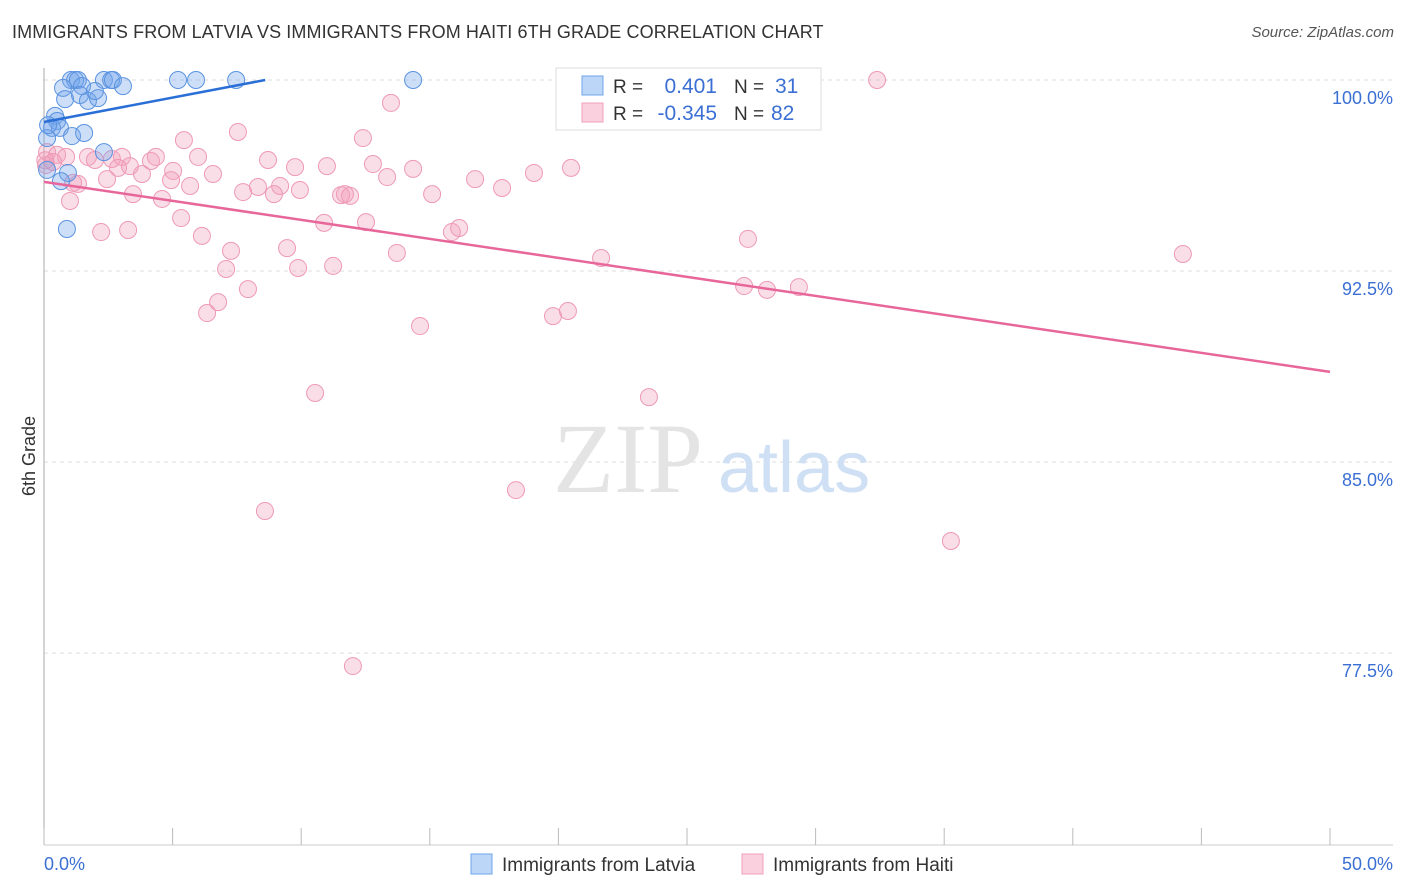 Image resolution: width=1406 pixels, height=892 pixels. Describe the element at coordinates (154, 101) in the screenshot. I see `trendline-latvia` at that location.